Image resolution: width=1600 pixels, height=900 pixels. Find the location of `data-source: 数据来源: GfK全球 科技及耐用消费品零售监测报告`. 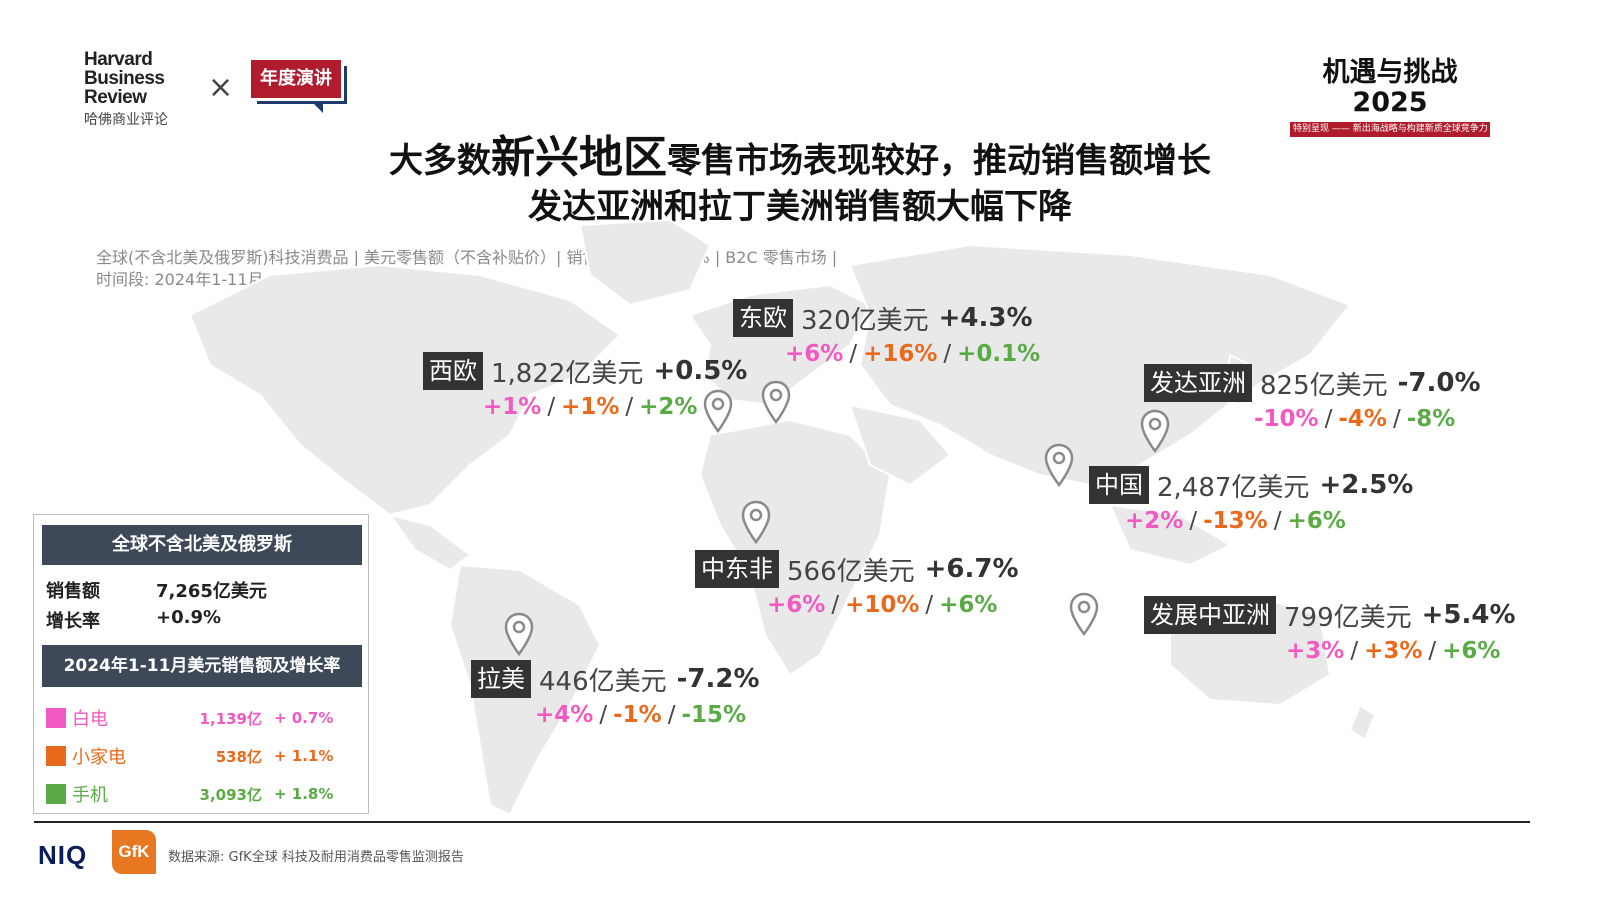

data-source: 数据来源: GfK全球 科技及耐用消费品零售监测报告 is located at coordinates (316, 857).